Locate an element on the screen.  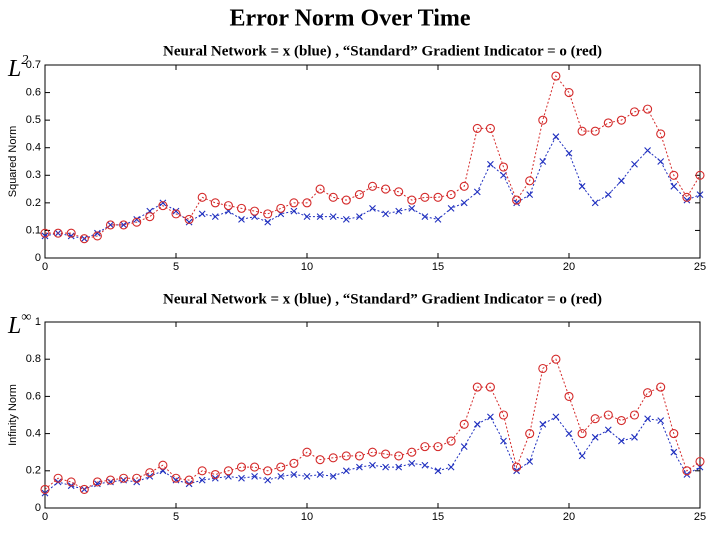
corner-letter: L is located at coordinates (14, 326).